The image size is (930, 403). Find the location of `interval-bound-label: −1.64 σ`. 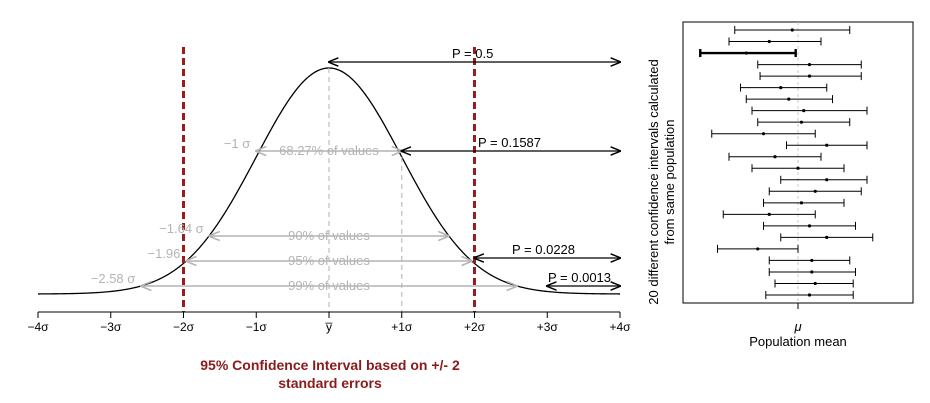

interval-bound-label: −1.64 σ is located at coordinates (181, 228).